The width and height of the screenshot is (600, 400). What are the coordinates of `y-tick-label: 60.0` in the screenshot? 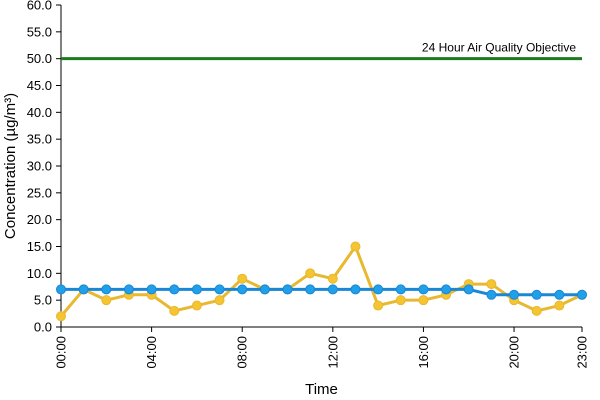 It's located at (39, 6).